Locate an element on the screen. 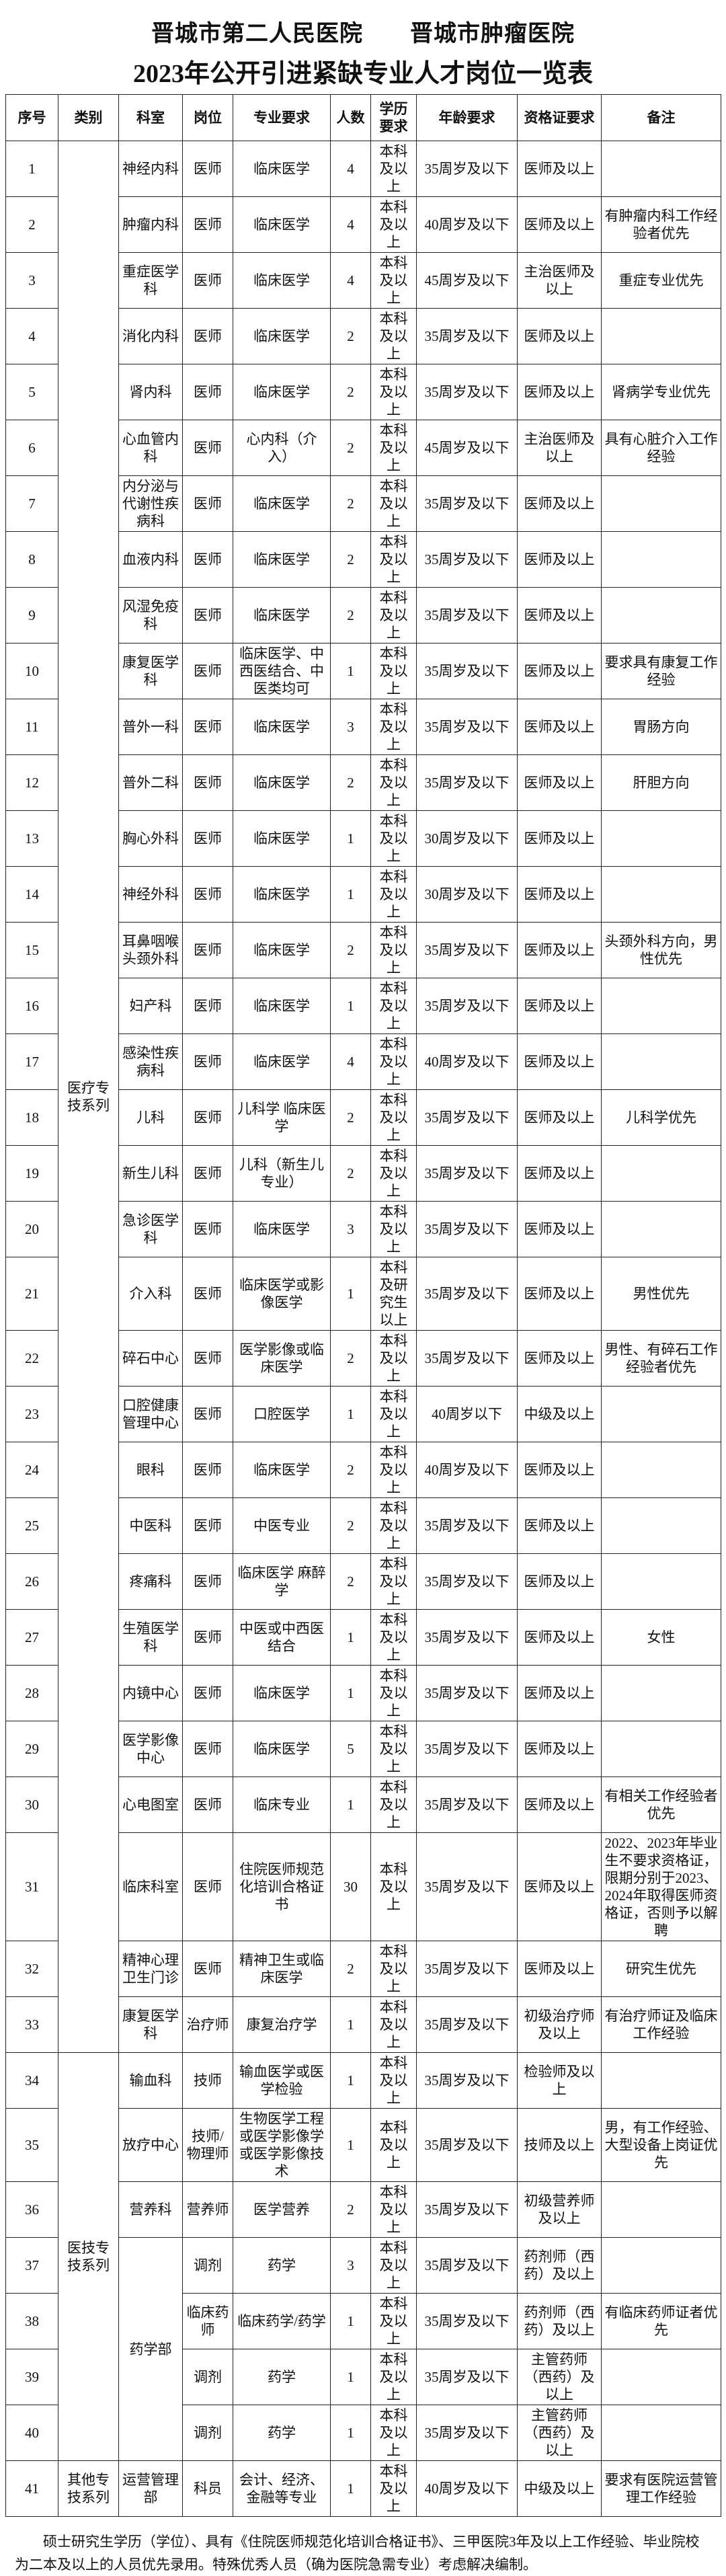  major-cell: 口腔医学 is located at coordinates (282, 1414).